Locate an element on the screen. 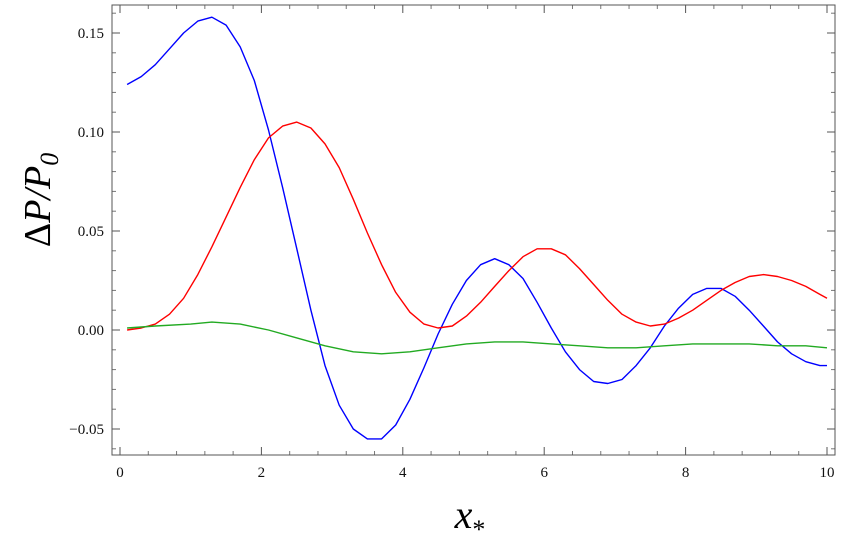 This screenshot has width=843, height=543. x-axis-title-main: x is located at coordinates (463, 514).